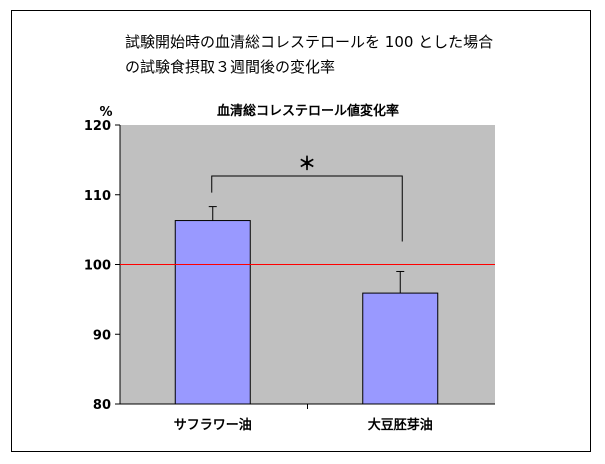 This screenshot has width=605, height=464. What do you see at coordinates (105, 112) in the screenshot?
I see `y-axis-unit: %` at bounding box center [105, 112].